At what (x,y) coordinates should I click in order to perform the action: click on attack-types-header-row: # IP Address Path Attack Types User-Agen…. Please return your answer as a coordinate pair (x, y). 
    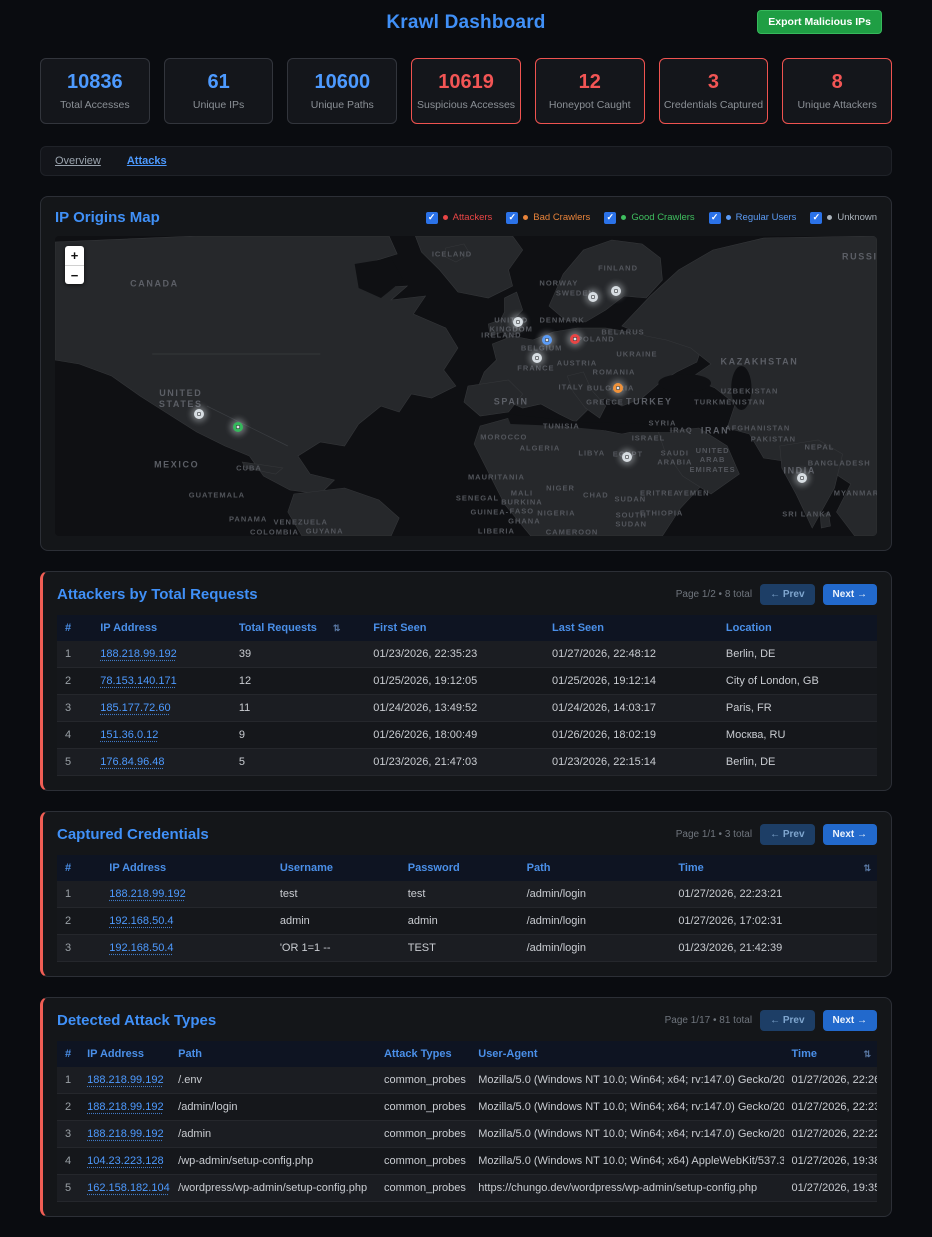
    Looking at the image, I should click on (467, 1054).